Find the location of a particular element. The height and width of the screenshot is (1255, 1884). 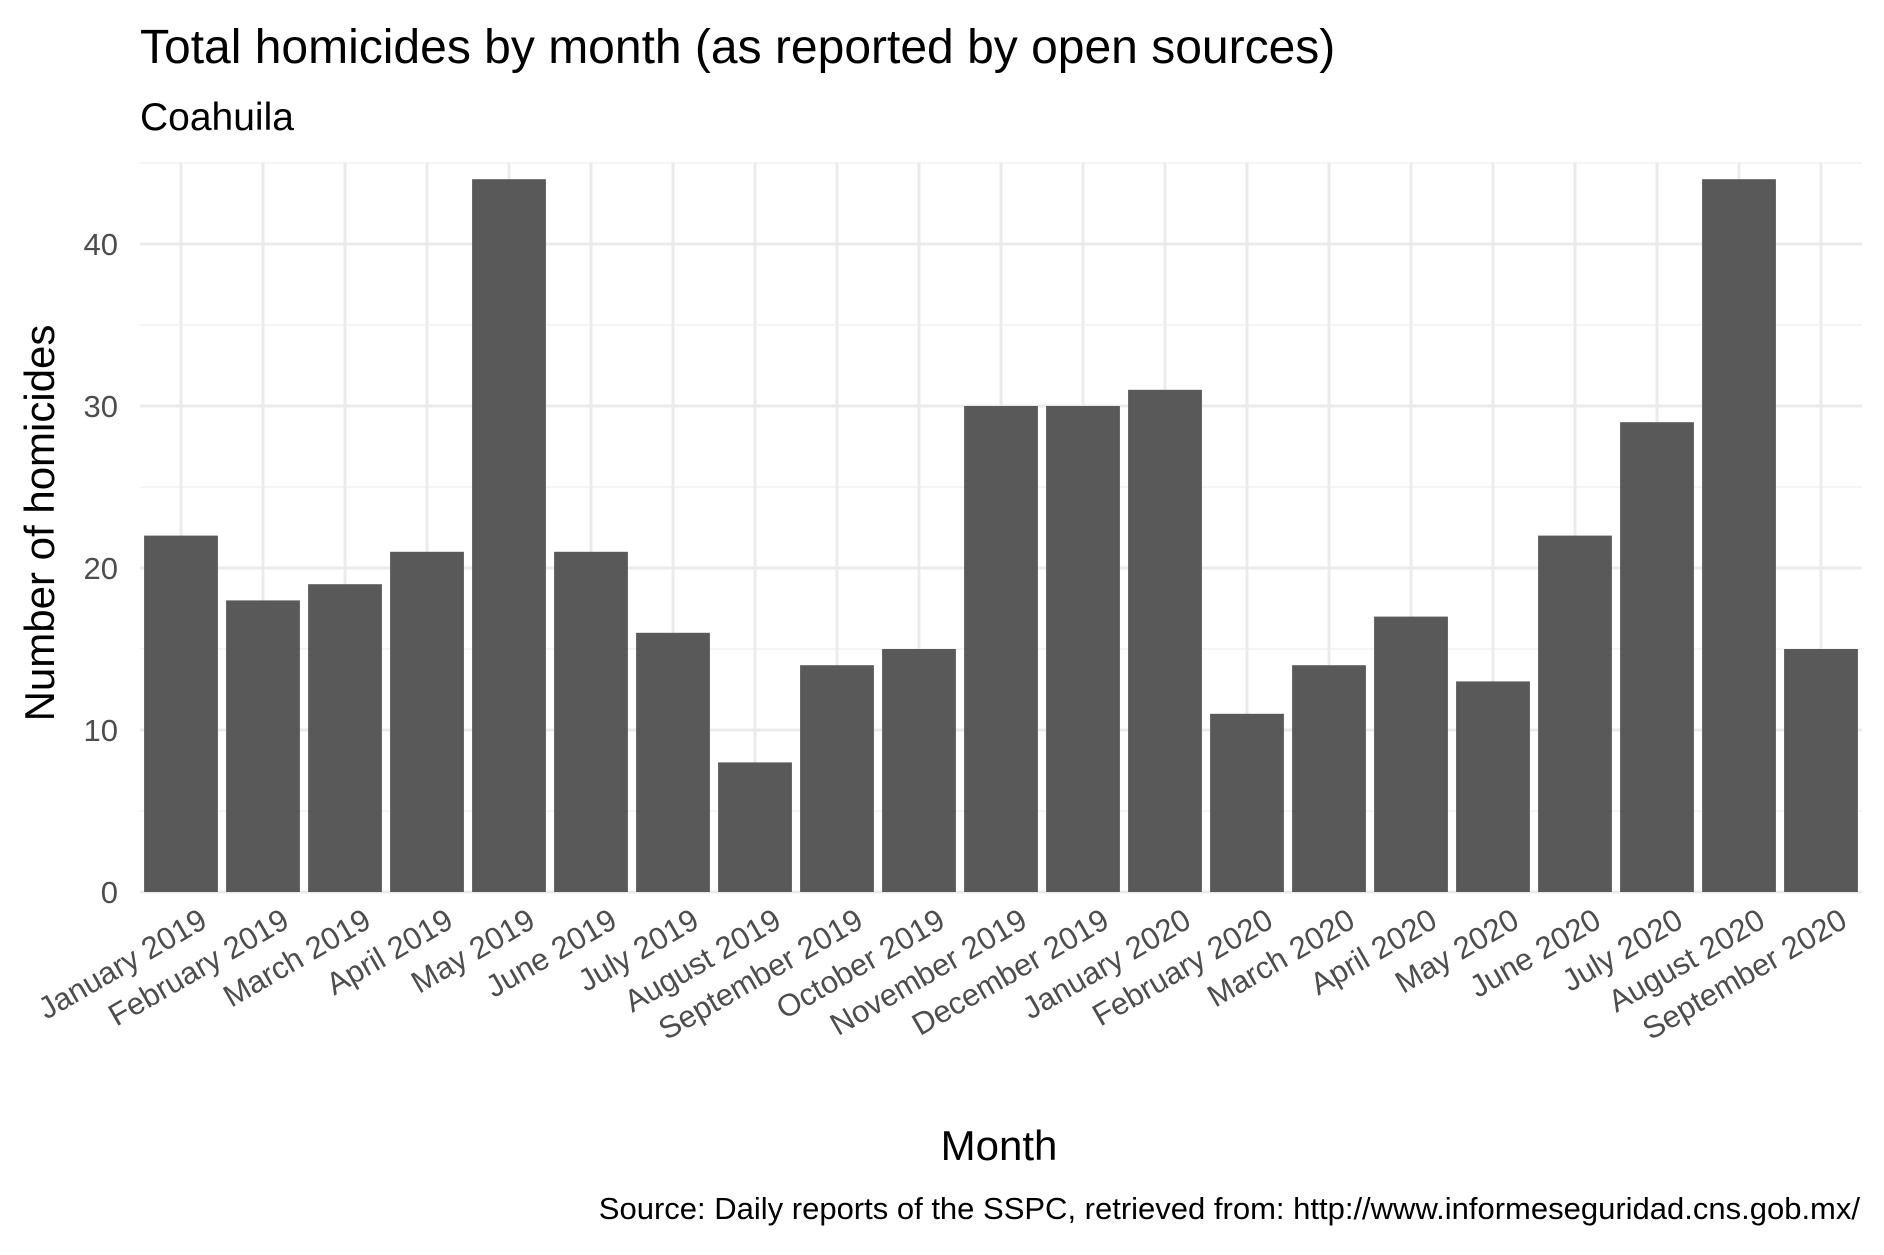

y-tick-label: 10 is located at coordinates (101, 730).